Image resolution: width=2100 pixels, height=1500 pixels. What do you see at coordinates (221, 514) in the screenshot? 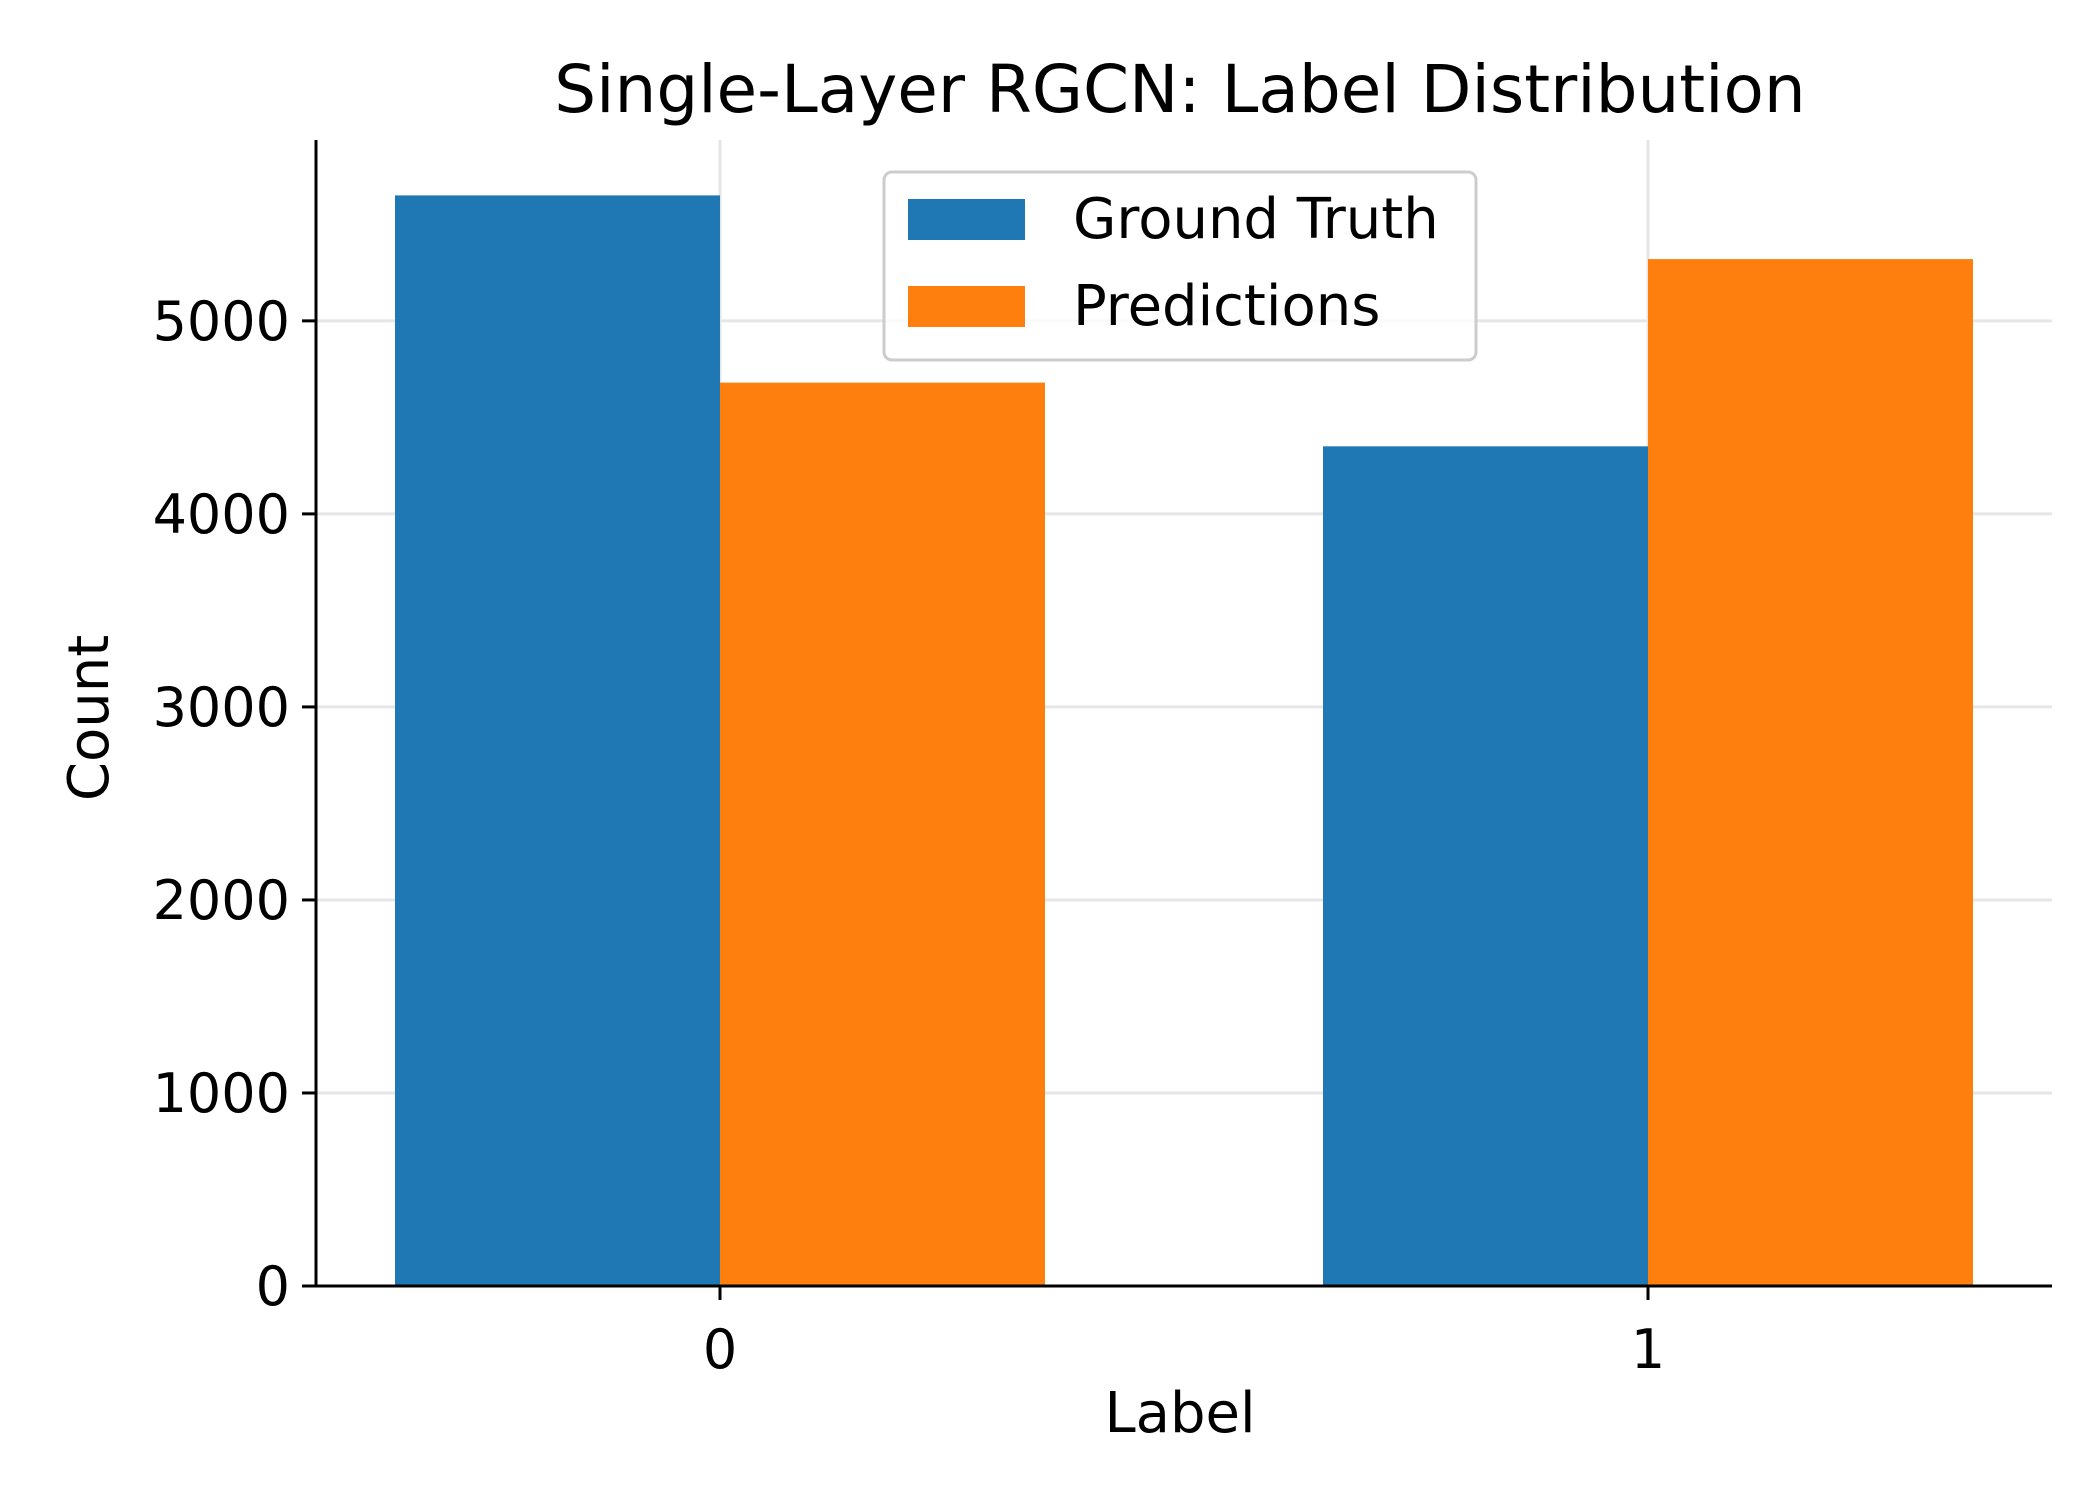
I see `y-tick-label: 4000` at bounding box center [221, 514].